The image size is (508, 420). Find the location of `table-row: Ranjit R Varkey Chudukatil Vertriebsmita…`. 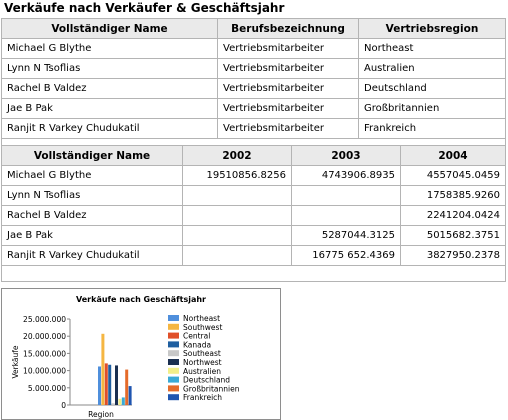

table-row: Ranjit R Varkey Chudukatil Vertriebsmita… is located at coordinates (253, 128).